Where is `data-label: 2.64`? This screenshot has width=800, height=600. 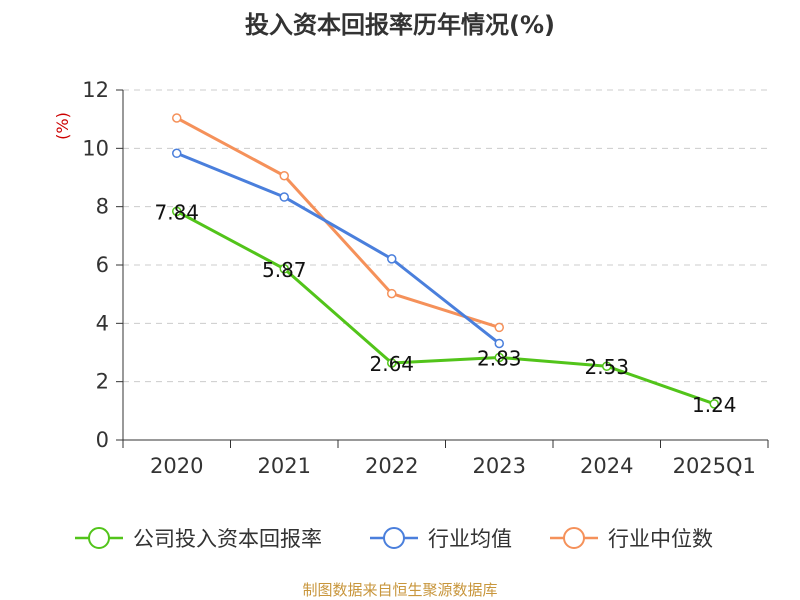 data-label: 2.64 is located at coordinates (391, 364).